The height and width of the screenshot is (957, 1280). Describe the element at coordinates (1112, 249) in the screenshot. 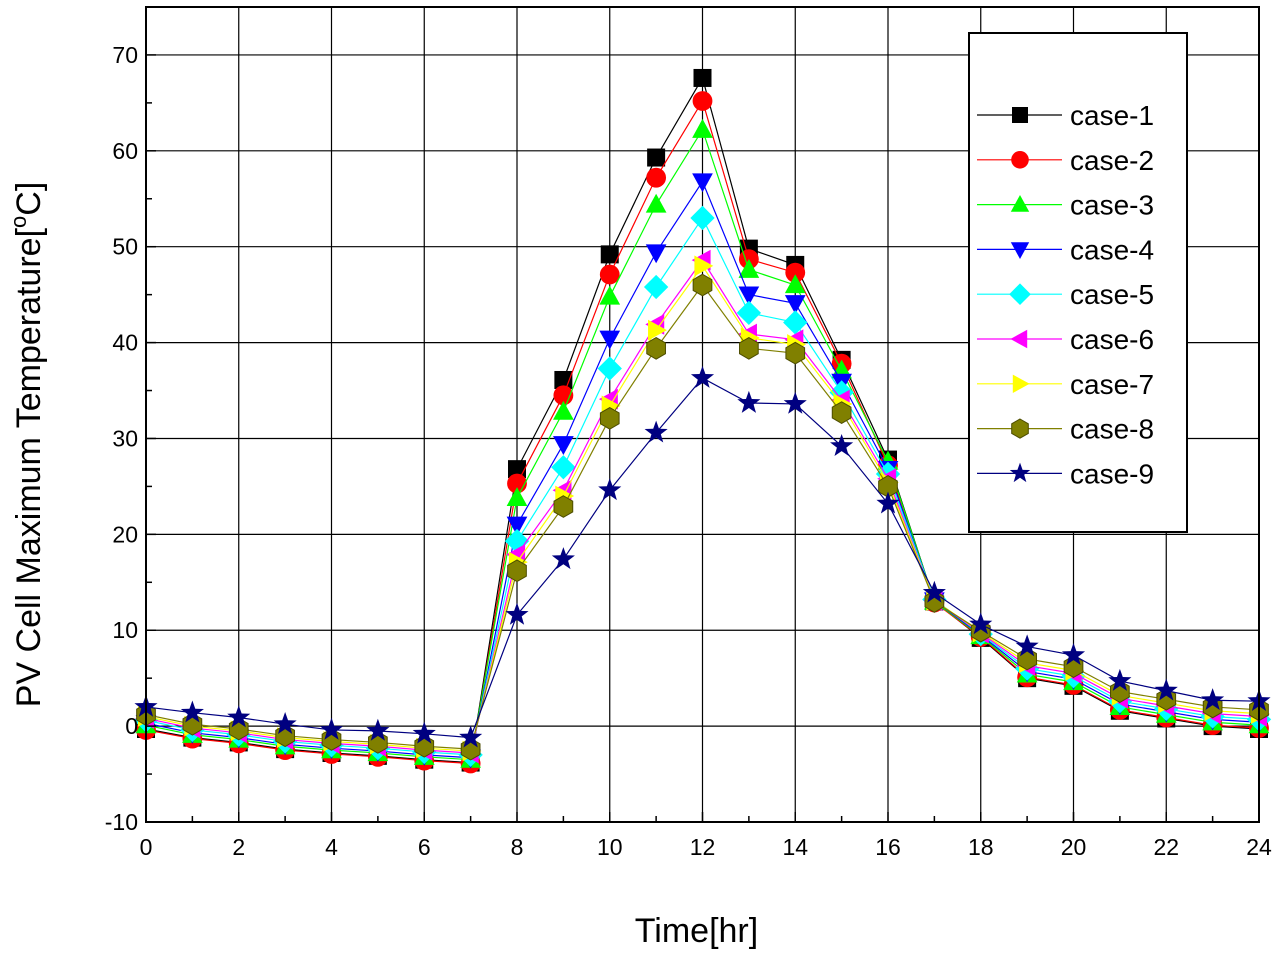

I see `legend-label: case-4` at that location.